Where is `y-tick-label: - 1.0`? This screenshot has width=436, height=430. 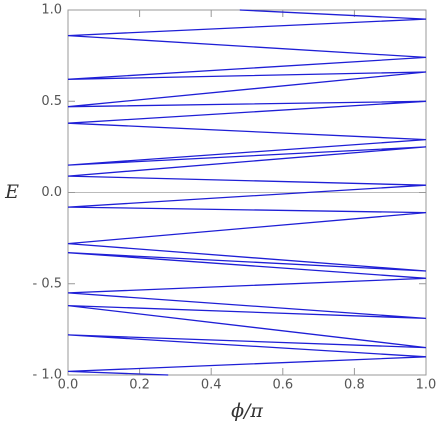
y-tick-label: - 1.0 is located at coordinates (48, 375).